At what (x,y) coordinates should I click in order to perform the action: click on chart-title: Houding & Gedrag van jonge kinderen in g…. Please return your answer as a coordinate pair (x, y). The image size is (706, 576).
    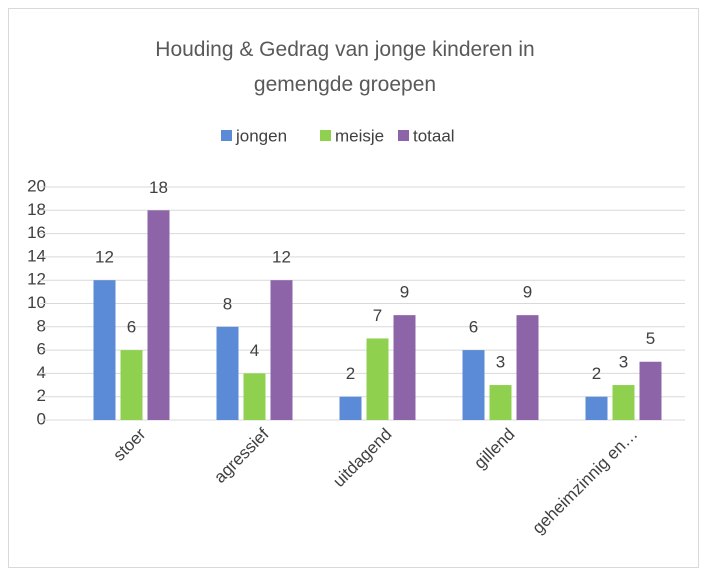
    Looking at the image, I should click on (345, 67).